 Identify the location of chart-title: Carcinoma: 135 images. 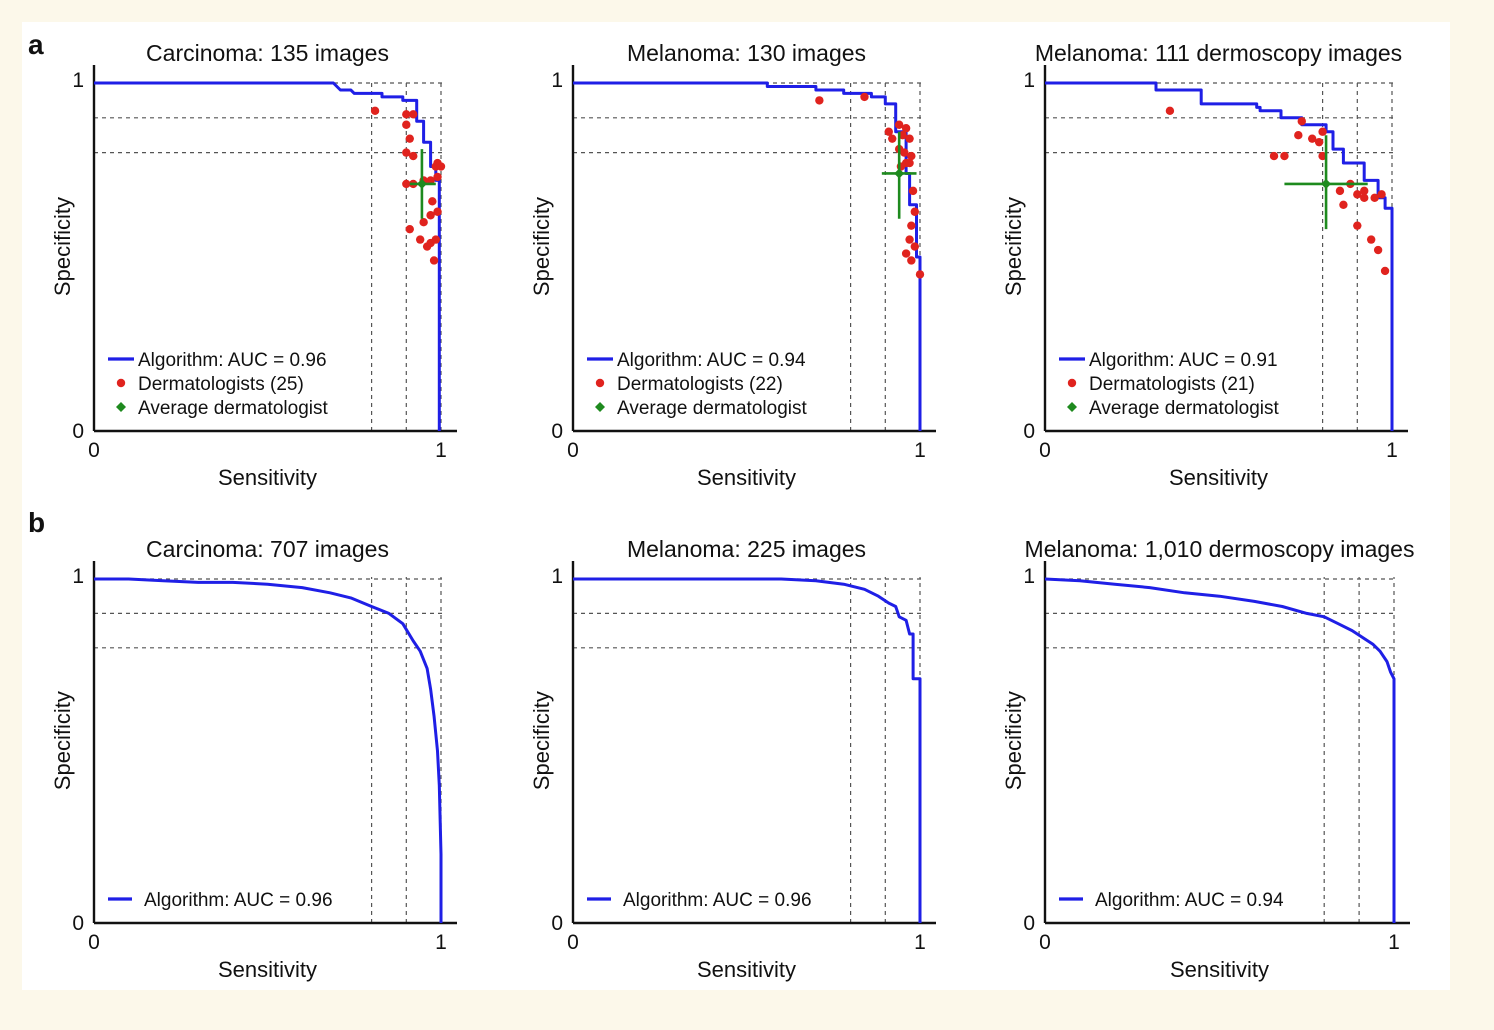
(267, 53).